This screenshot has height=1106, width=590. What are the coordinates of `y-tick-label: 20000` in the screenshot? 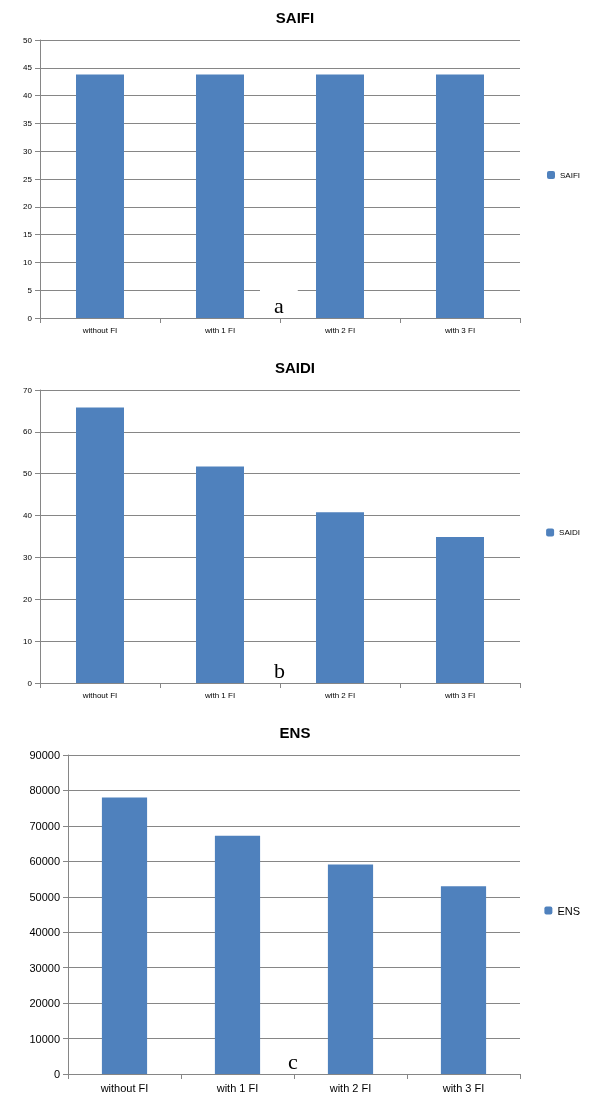 It's located at (44, 1003).